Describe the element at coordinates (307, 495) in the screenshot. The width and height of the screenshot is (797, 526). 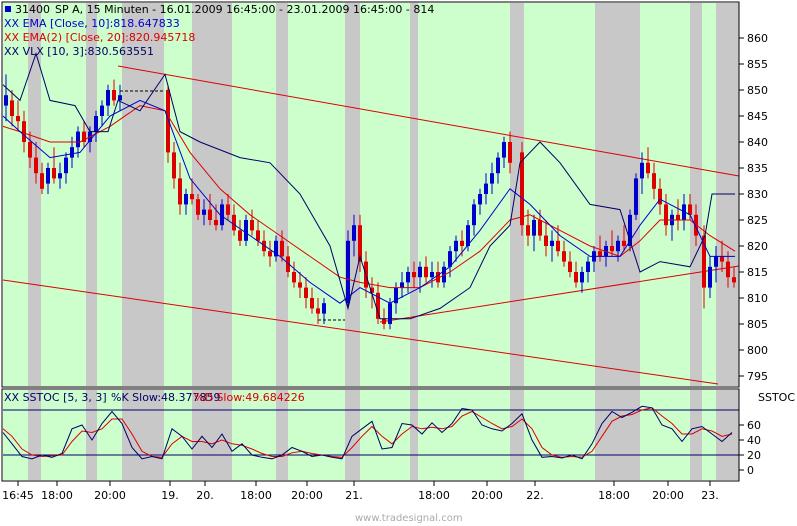
I see `time-tick-label: 20:00` at that location.